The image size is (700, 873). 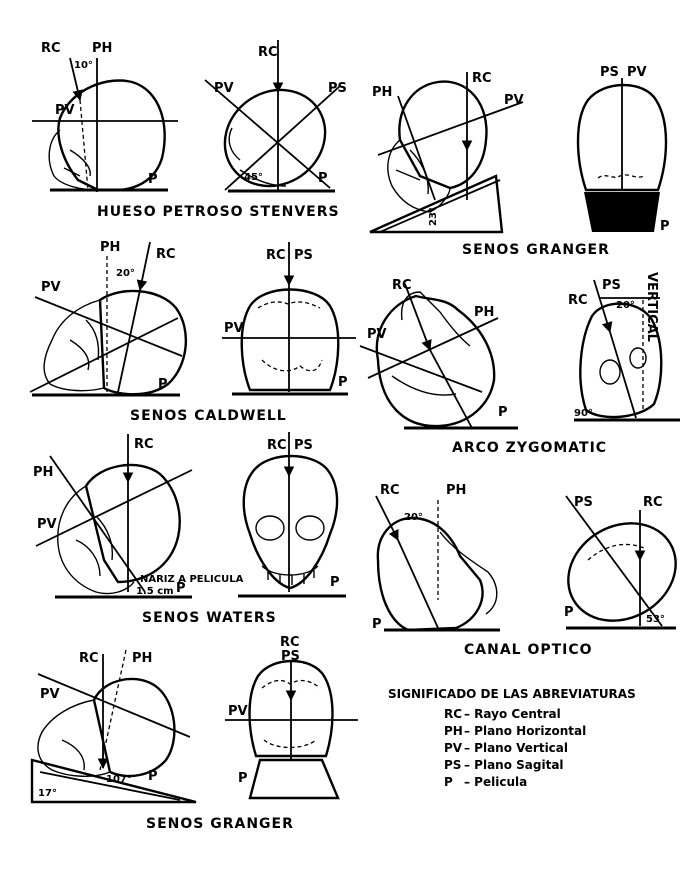 I want to click on label-angle-90: 90°, so click(x=583, y=413).